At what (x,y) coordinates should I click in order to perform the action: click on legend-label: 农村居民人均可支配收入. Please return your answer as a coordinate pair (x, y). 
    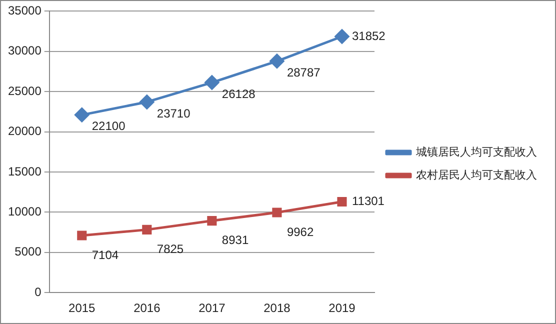
    Looking at the image, I should click on (476, 175).